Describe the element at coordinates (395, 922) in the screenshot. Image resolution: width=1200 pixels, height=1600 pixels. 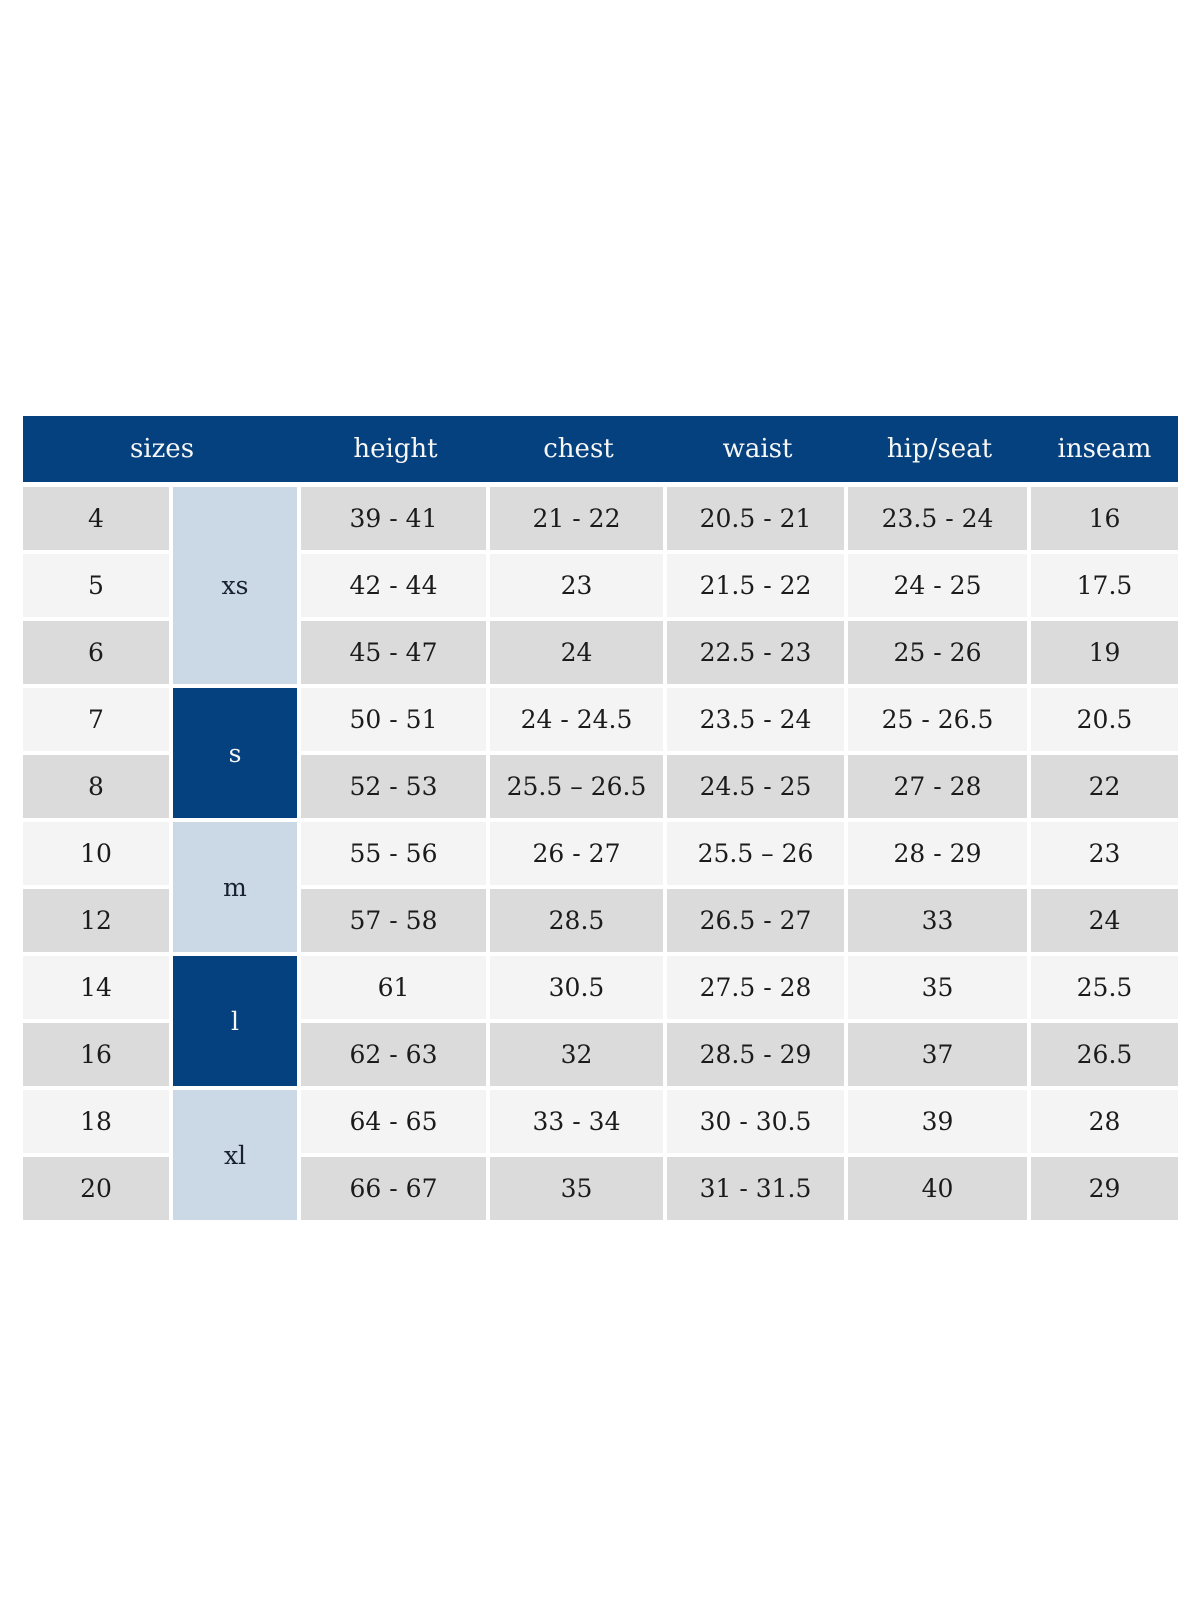
I see `height-cell: 57 - 58` at that location.